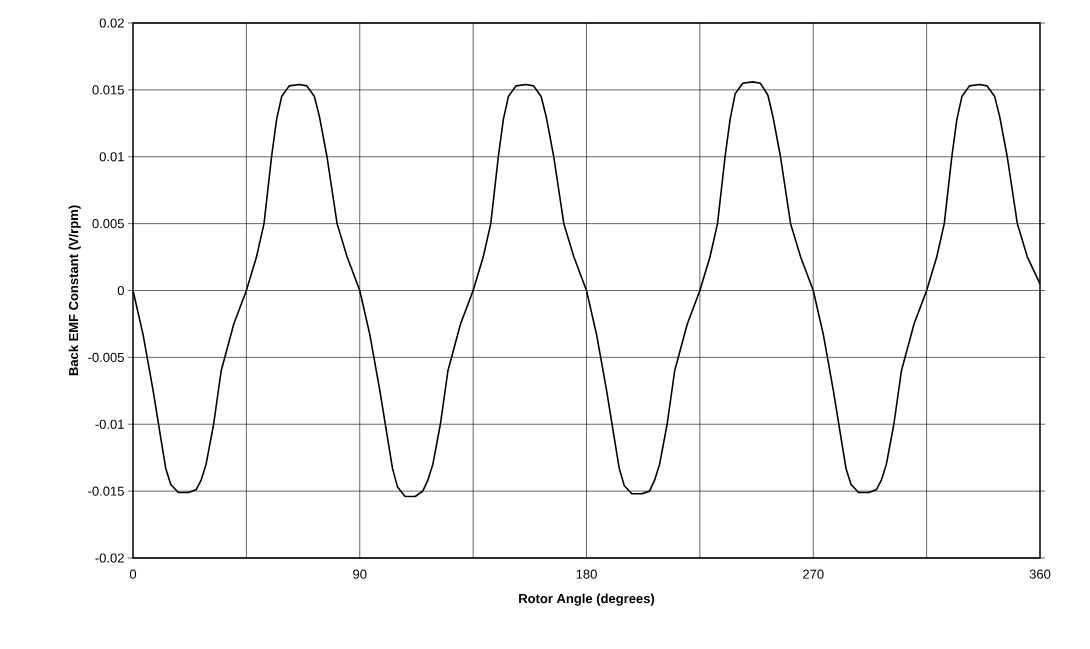 Image resolution: width=1090 pixels, height=649 pixels. I want to click on y-tick-label: 0.01, so click(111, 157).